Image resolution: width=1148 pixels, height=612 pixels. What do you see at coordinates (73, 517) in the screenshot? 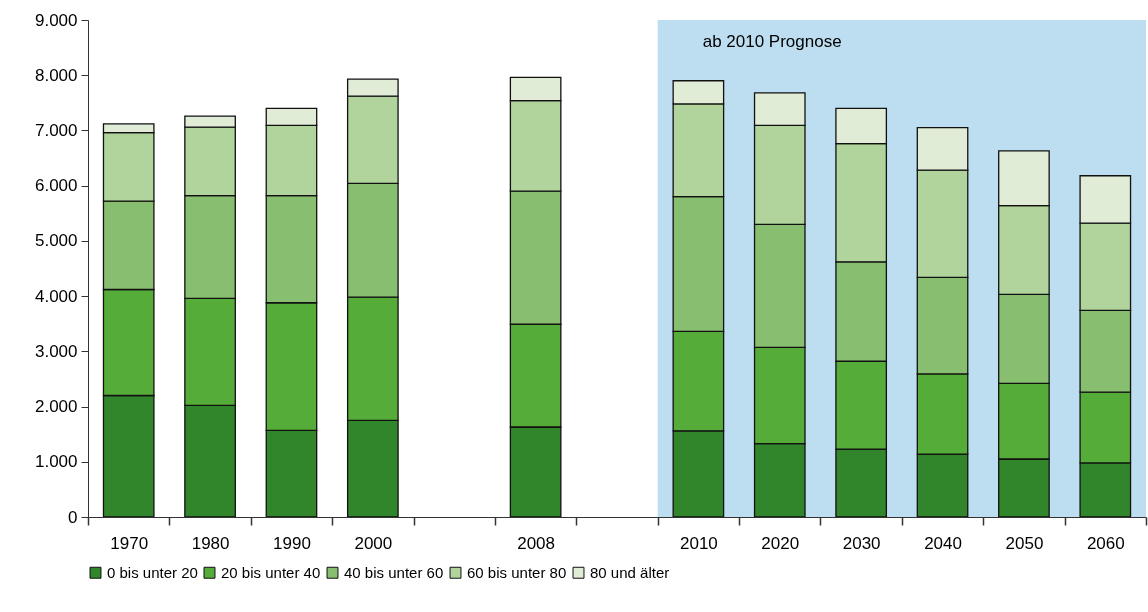
I see `y-tick-label: 0` at bounding box center [73, 517].